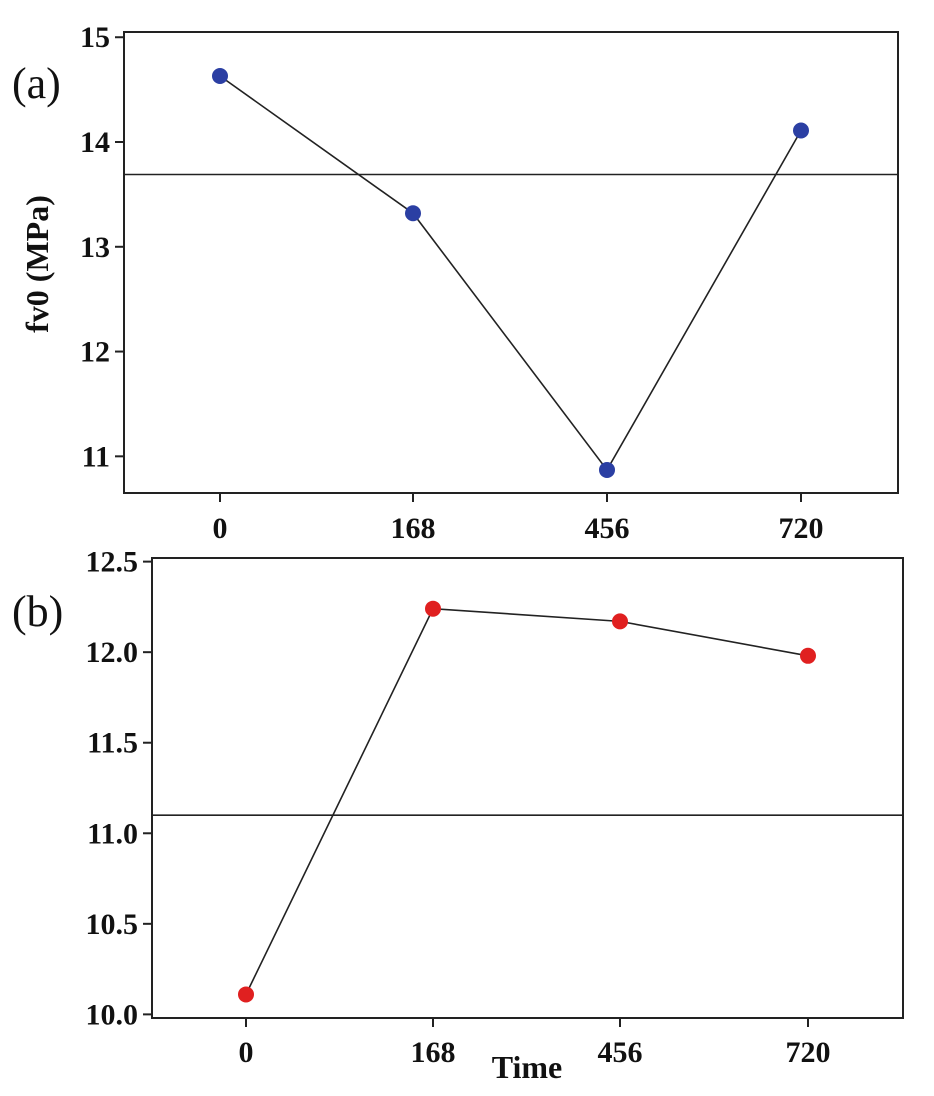 This screenshot has width=934, height=1096. What do you see at coordinates (95, 37) in the screenshot?
I see `y-tick-label: 15` at bounding box center [95, 37].